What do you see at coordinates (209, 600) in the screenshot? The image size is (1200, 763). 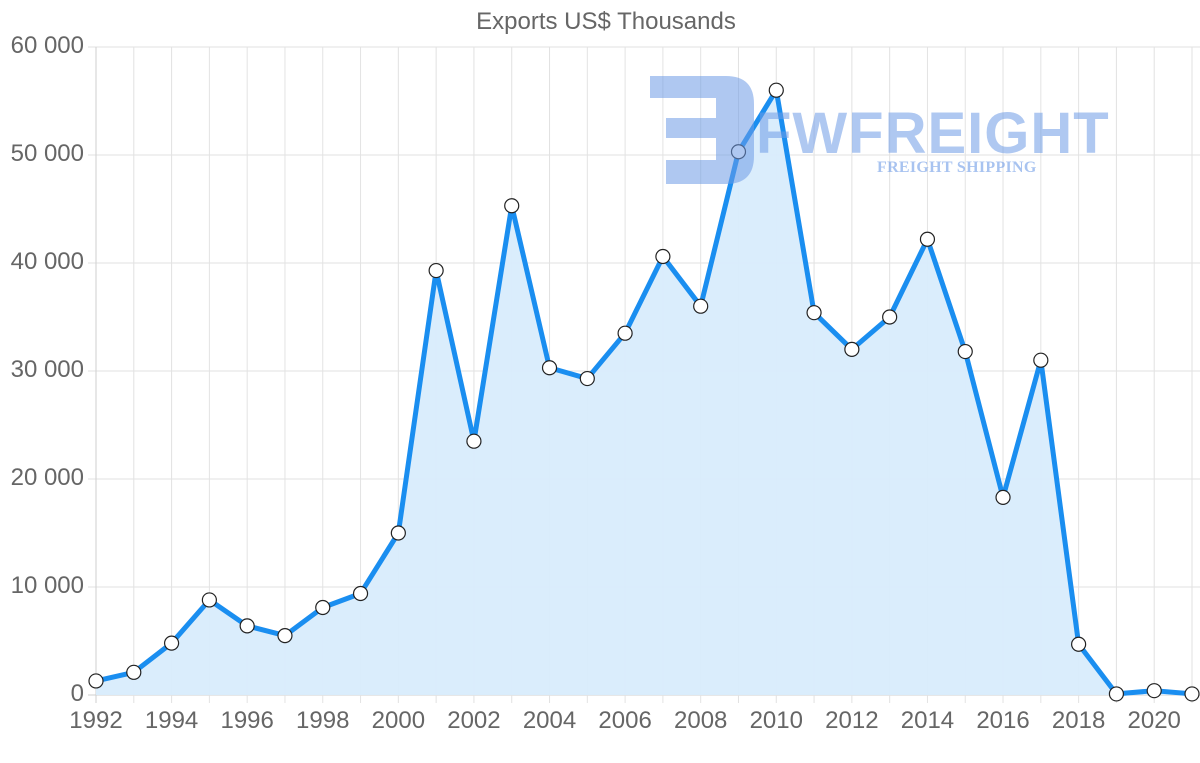 I see `data-point-1995` at bounding box center [209, 600].